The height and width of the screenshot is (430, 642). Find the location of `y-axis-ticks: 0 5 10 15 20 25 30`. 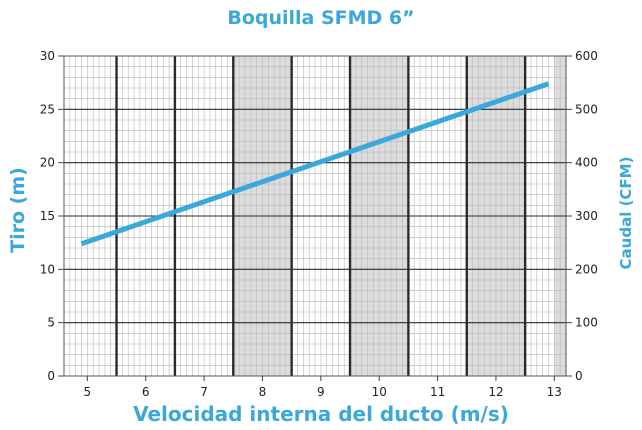

y-axis-ticks: 0 5 10 15 20 25 30 is located at coordinates (52, 216).